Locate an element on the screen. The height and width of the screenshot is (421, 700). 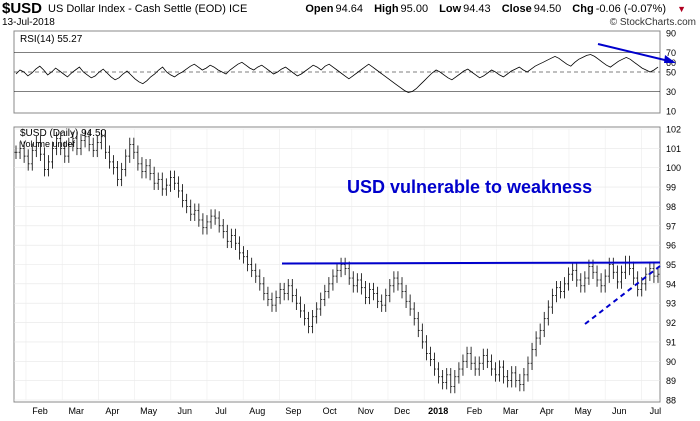
instrument-name: US Dollar Index - Cash Settle (EOD) ICE is located at coordinates (148, 9).